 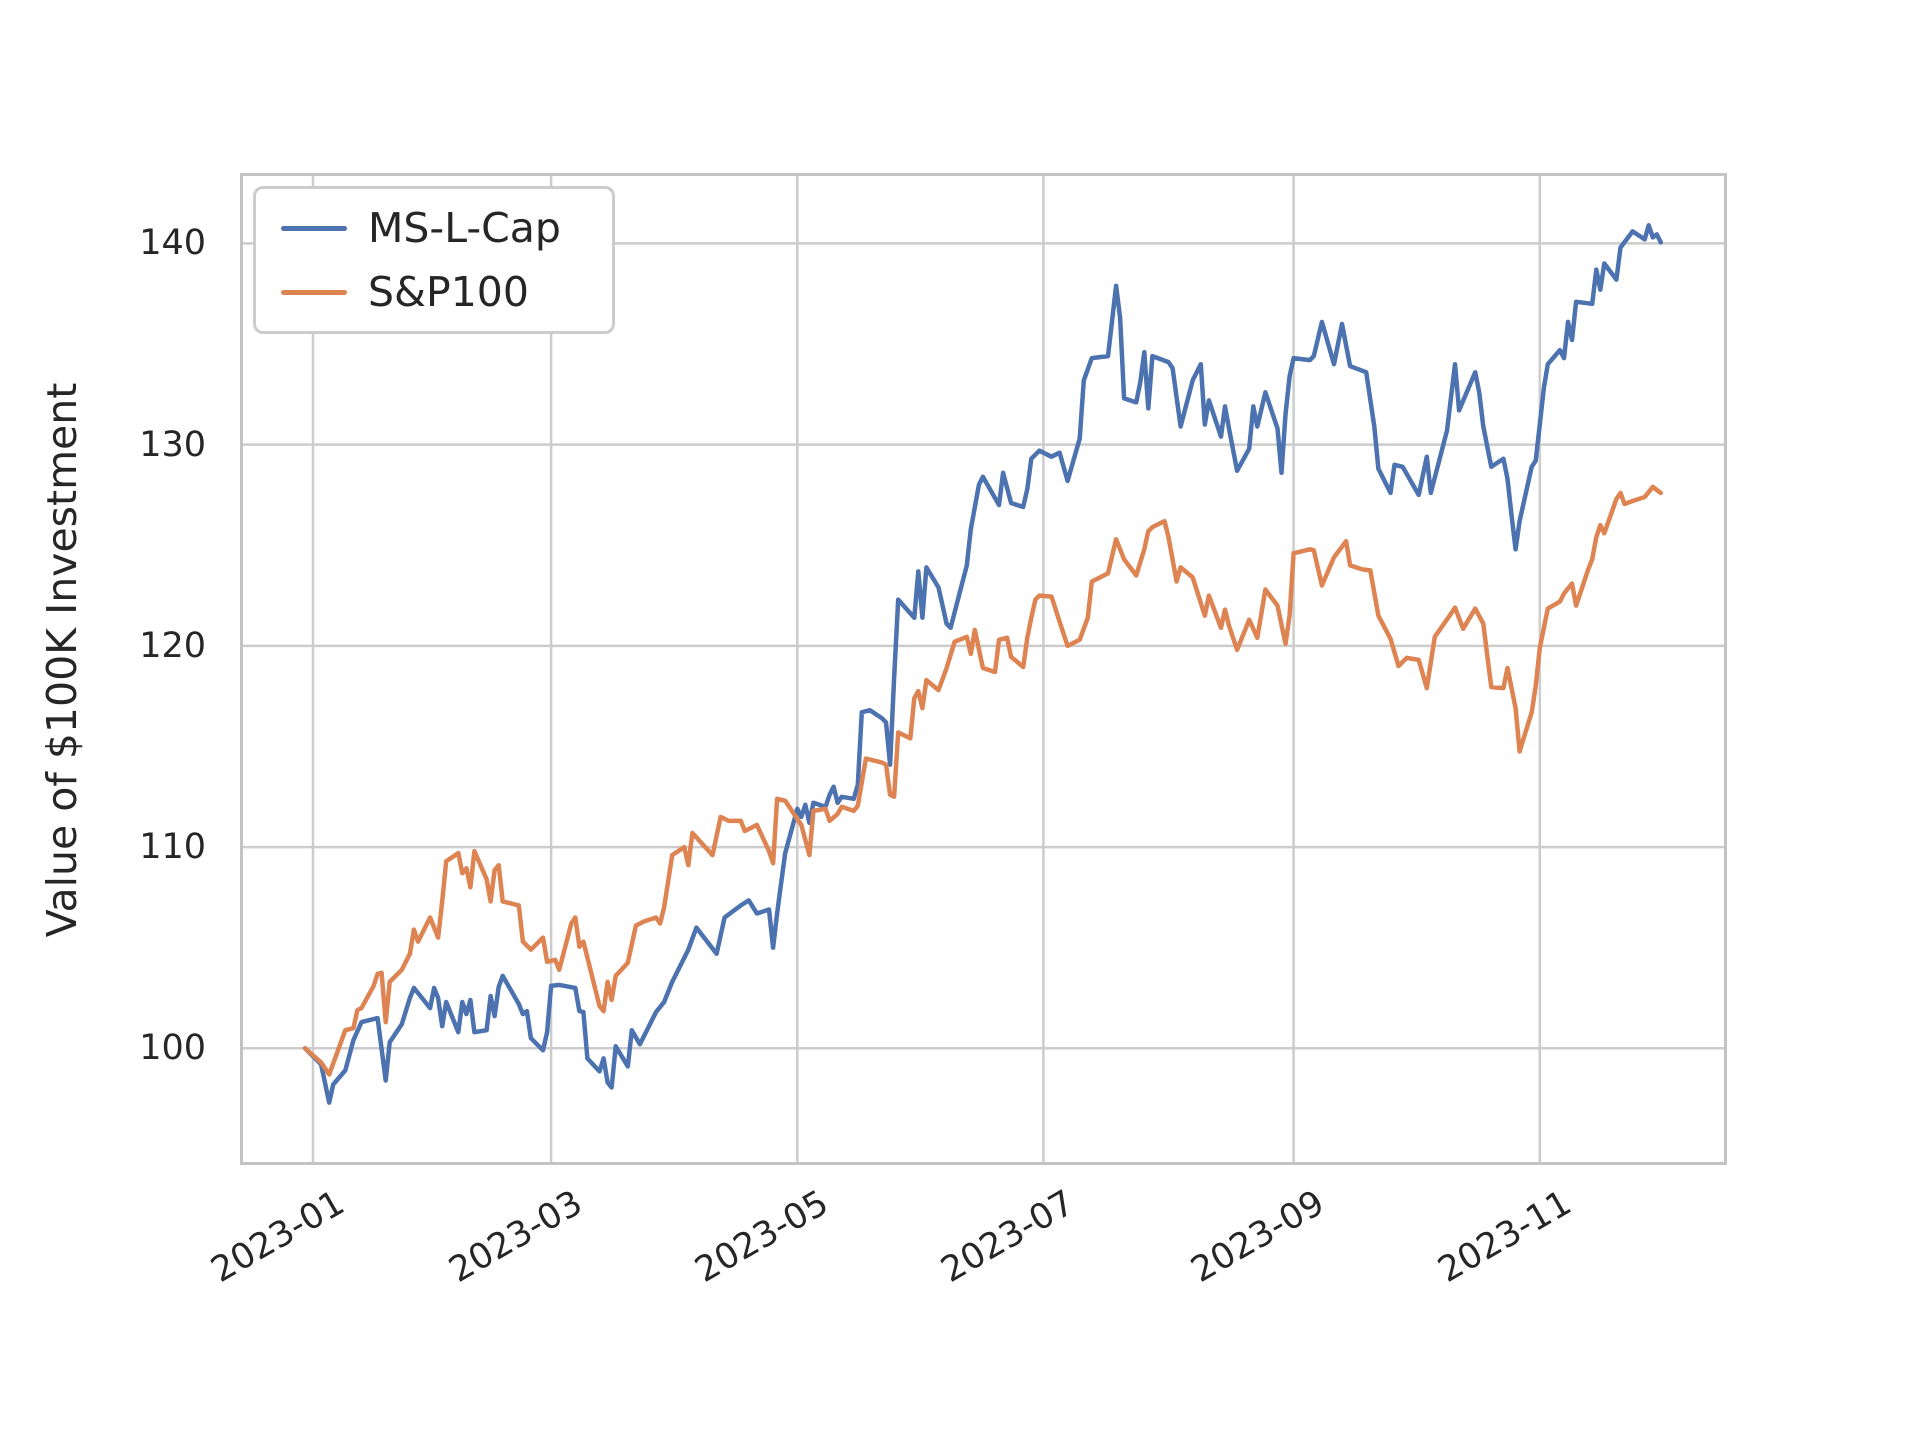 What do you see at coordinates (448, 292) in the screenshot?
I see `legend-label: S&P100` at bounding box center [448, 292].